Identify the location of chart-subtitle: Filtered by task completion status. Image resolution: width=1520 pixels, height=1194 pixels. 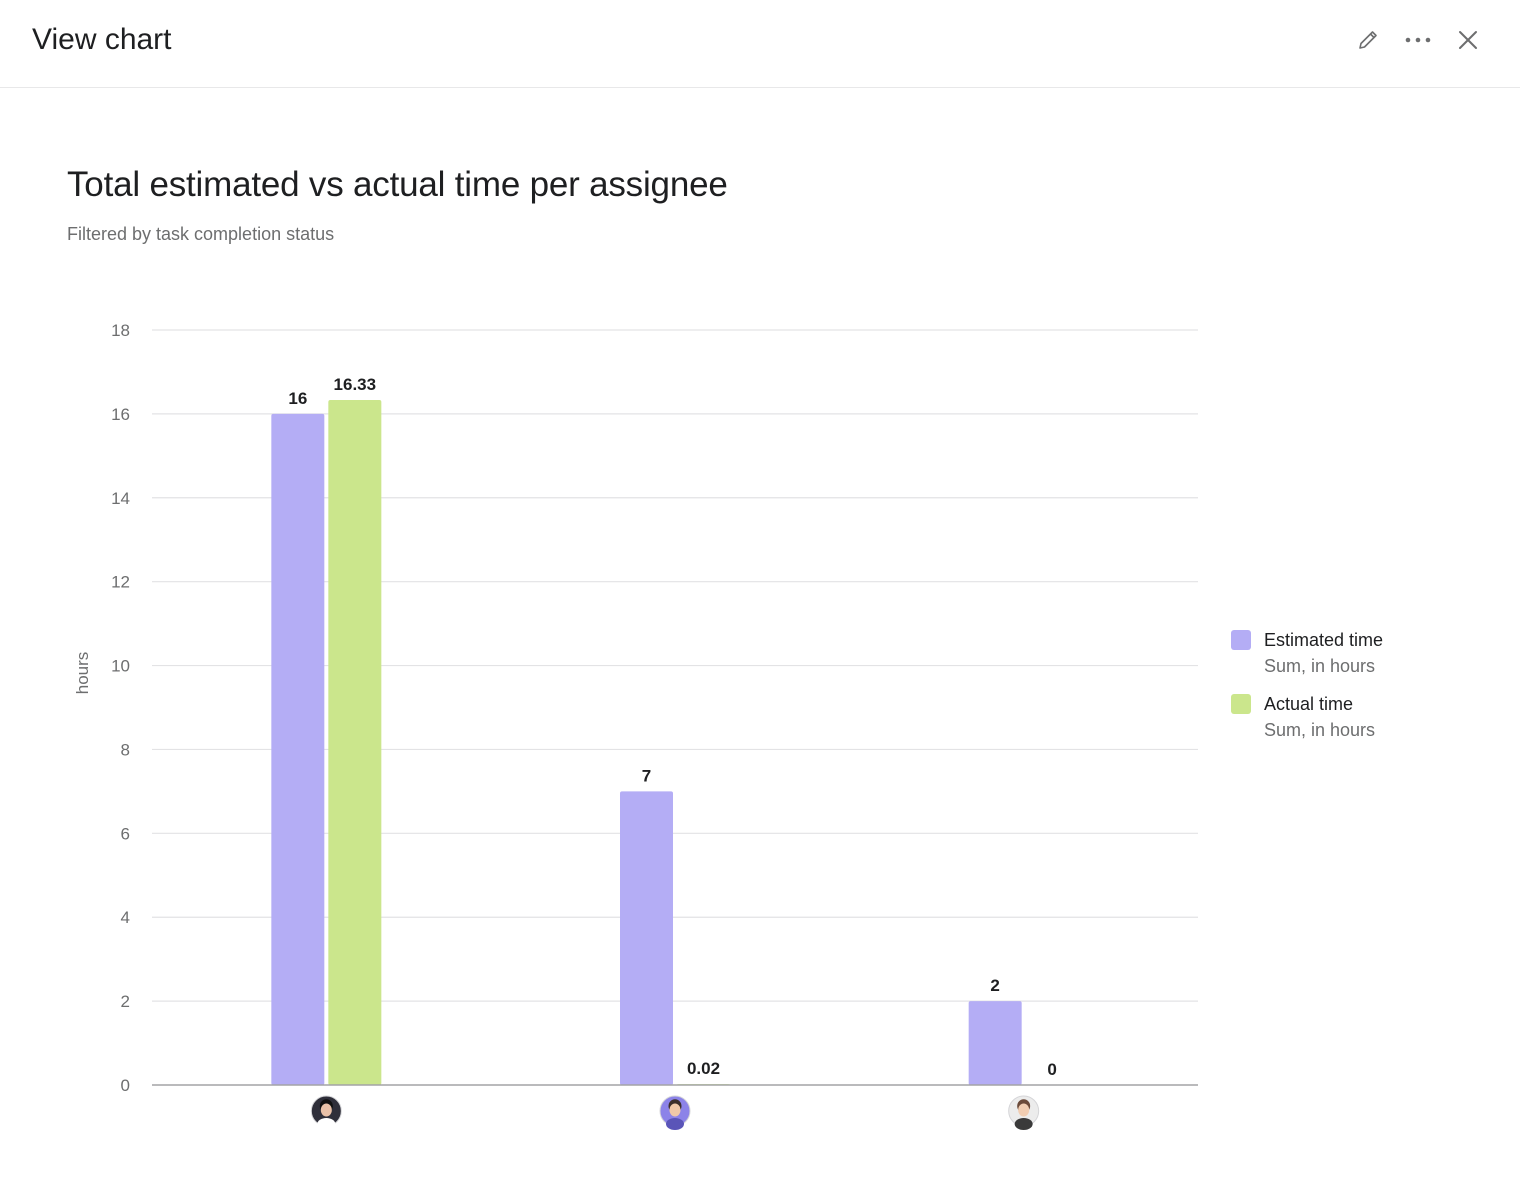
(201, 234).